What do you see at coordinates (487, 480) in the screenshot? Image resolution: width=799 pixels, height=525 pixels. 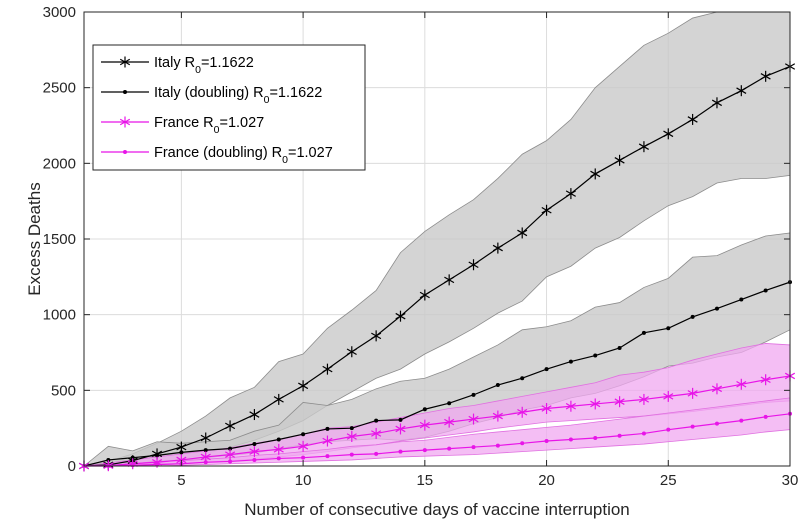 I see `x-tick-labels: 5 10 15 20 25 30` at bounding box center [487, 480].